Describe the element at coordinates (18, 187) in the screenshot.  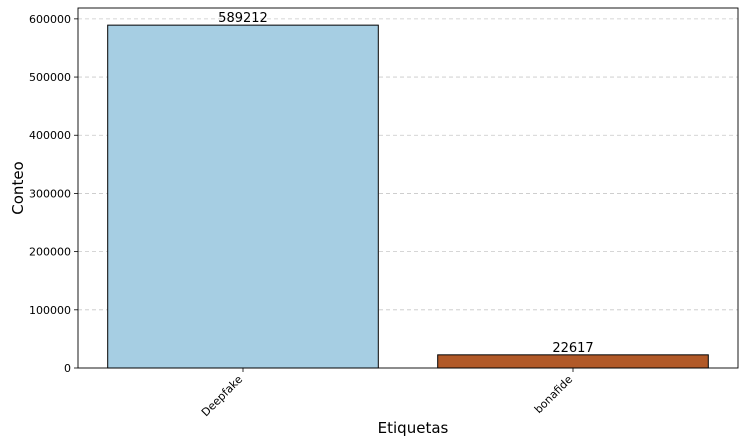
I see `y-axis-title: Conteo` at that location.